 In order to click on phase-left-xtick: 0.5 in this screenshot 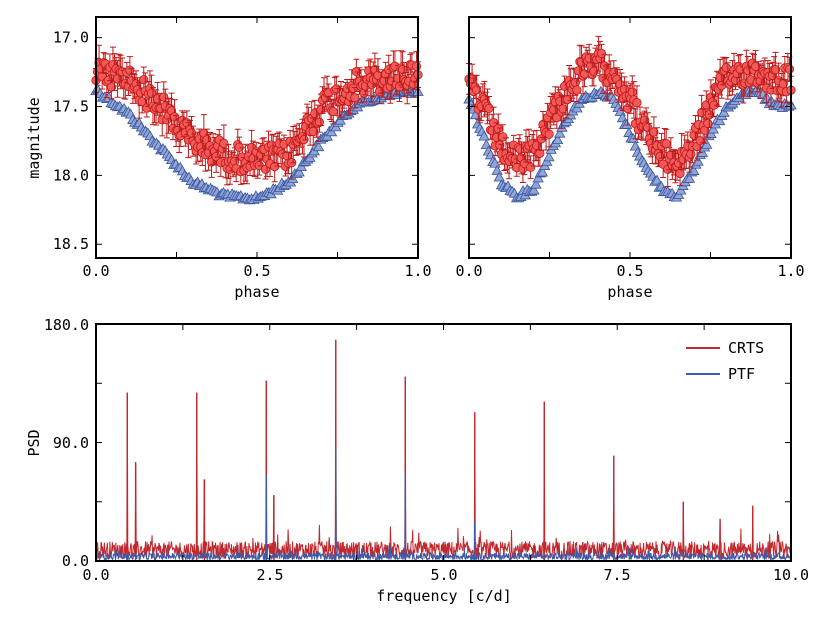, I will do `click(256, 271)`.